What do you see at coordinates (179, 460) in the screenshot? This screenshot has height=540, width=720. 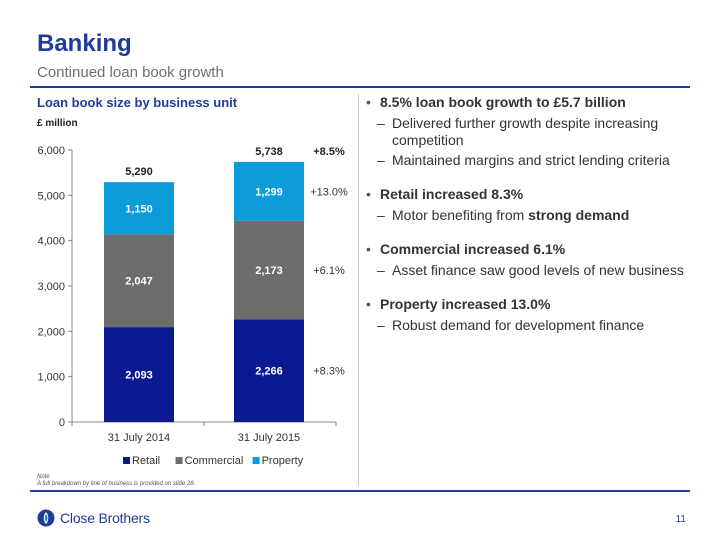 I see `legend-swatch-commercial` at bounding box center [179, 460].